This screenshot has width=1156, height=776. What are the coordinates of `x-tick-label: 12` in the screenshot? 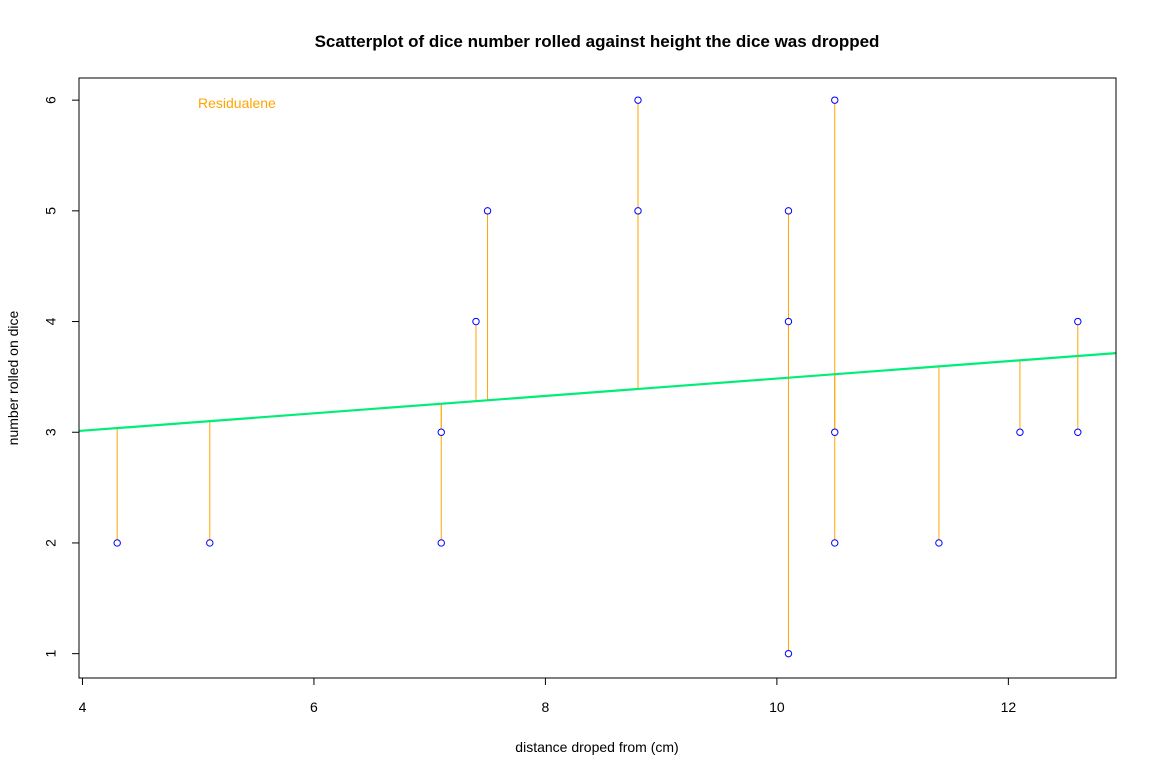 It's located at (1009, 707).